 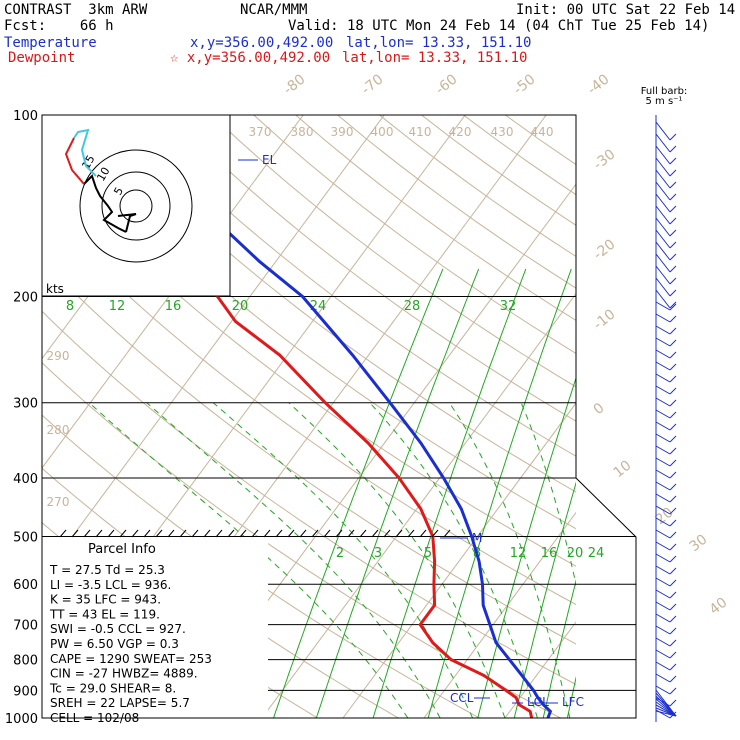 What do you see at coordinates (428, 553) in the screenshot?
I see `mixing-ratio-label: 5` at bounding box center [428, 553].